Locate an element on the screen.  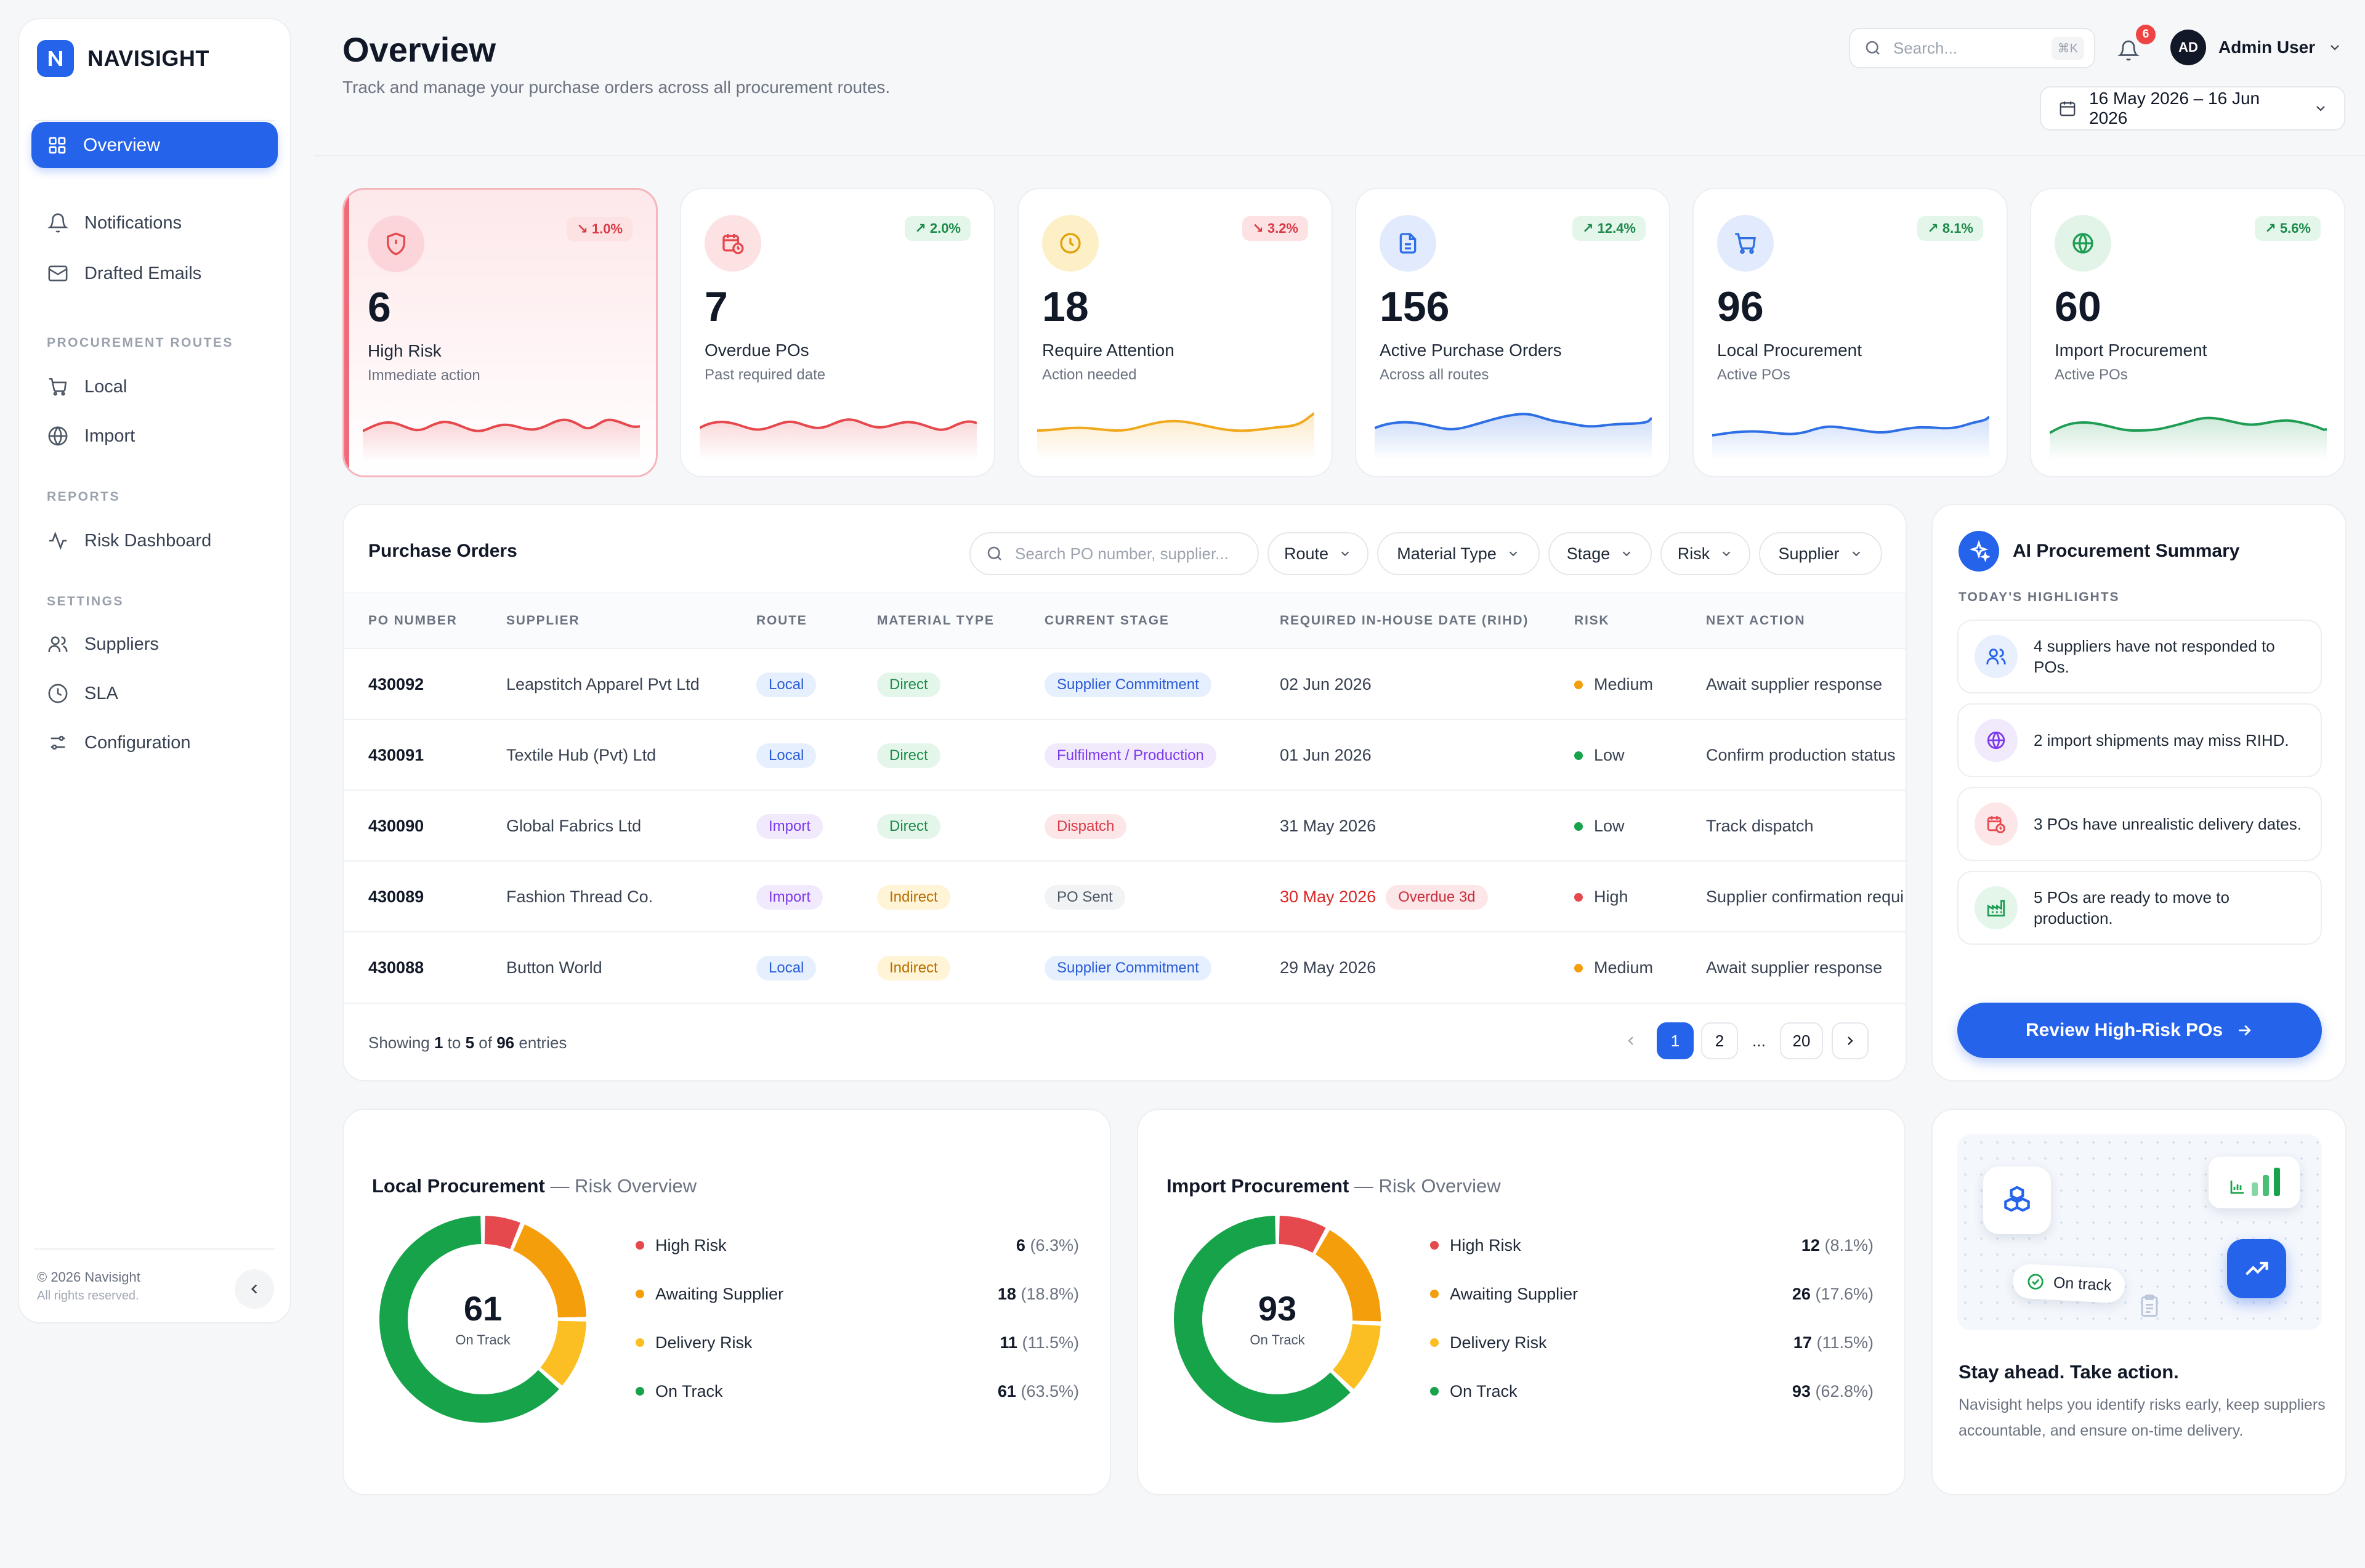
highlight-item: 4 suppliers have not responded to POs. is located at coordinates (2139, 656).